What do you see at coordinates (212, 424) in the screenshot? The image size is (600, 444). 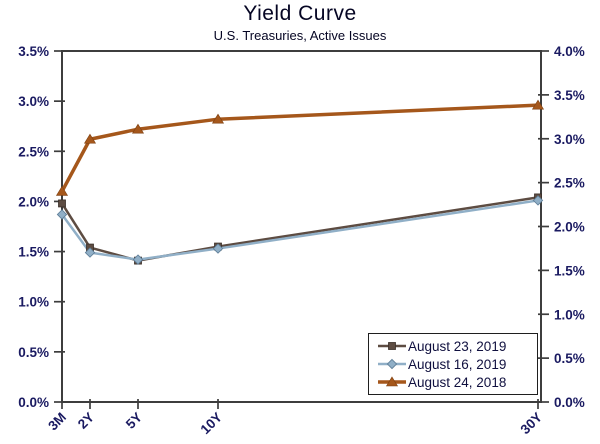 I see `svg-text: 10Y` at bounding box center [212, 424].